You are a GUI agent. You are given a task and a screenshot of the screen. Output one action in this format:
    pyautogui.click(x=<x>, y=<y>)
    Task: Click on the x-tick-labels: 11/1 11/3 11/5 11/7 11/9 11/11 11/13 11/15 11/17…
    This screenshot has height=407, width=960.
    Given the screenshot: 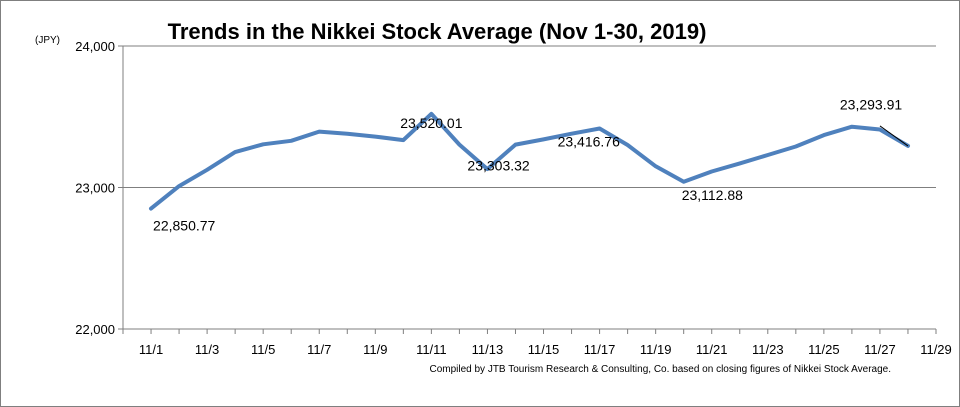 What is the action you would take?
    pyautogui.click(x=545, y=349)
    